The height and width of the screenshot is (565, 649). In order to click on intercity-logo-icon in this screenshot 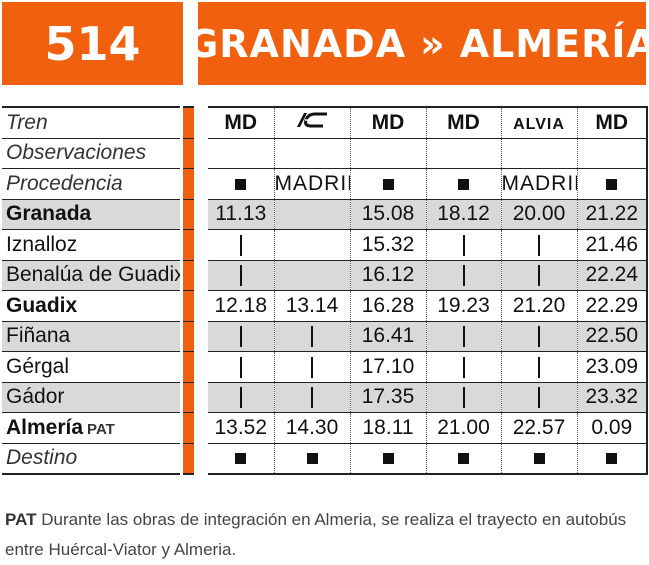, I will do `click(312, 123)`.